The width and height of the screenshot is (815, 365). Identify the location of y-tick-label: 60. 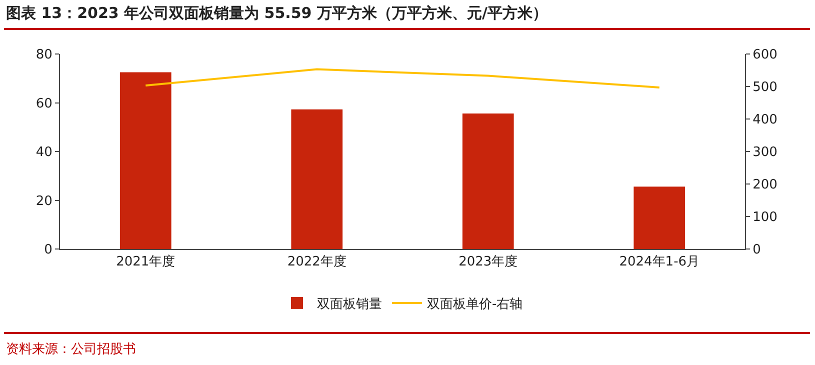
(44, 104).